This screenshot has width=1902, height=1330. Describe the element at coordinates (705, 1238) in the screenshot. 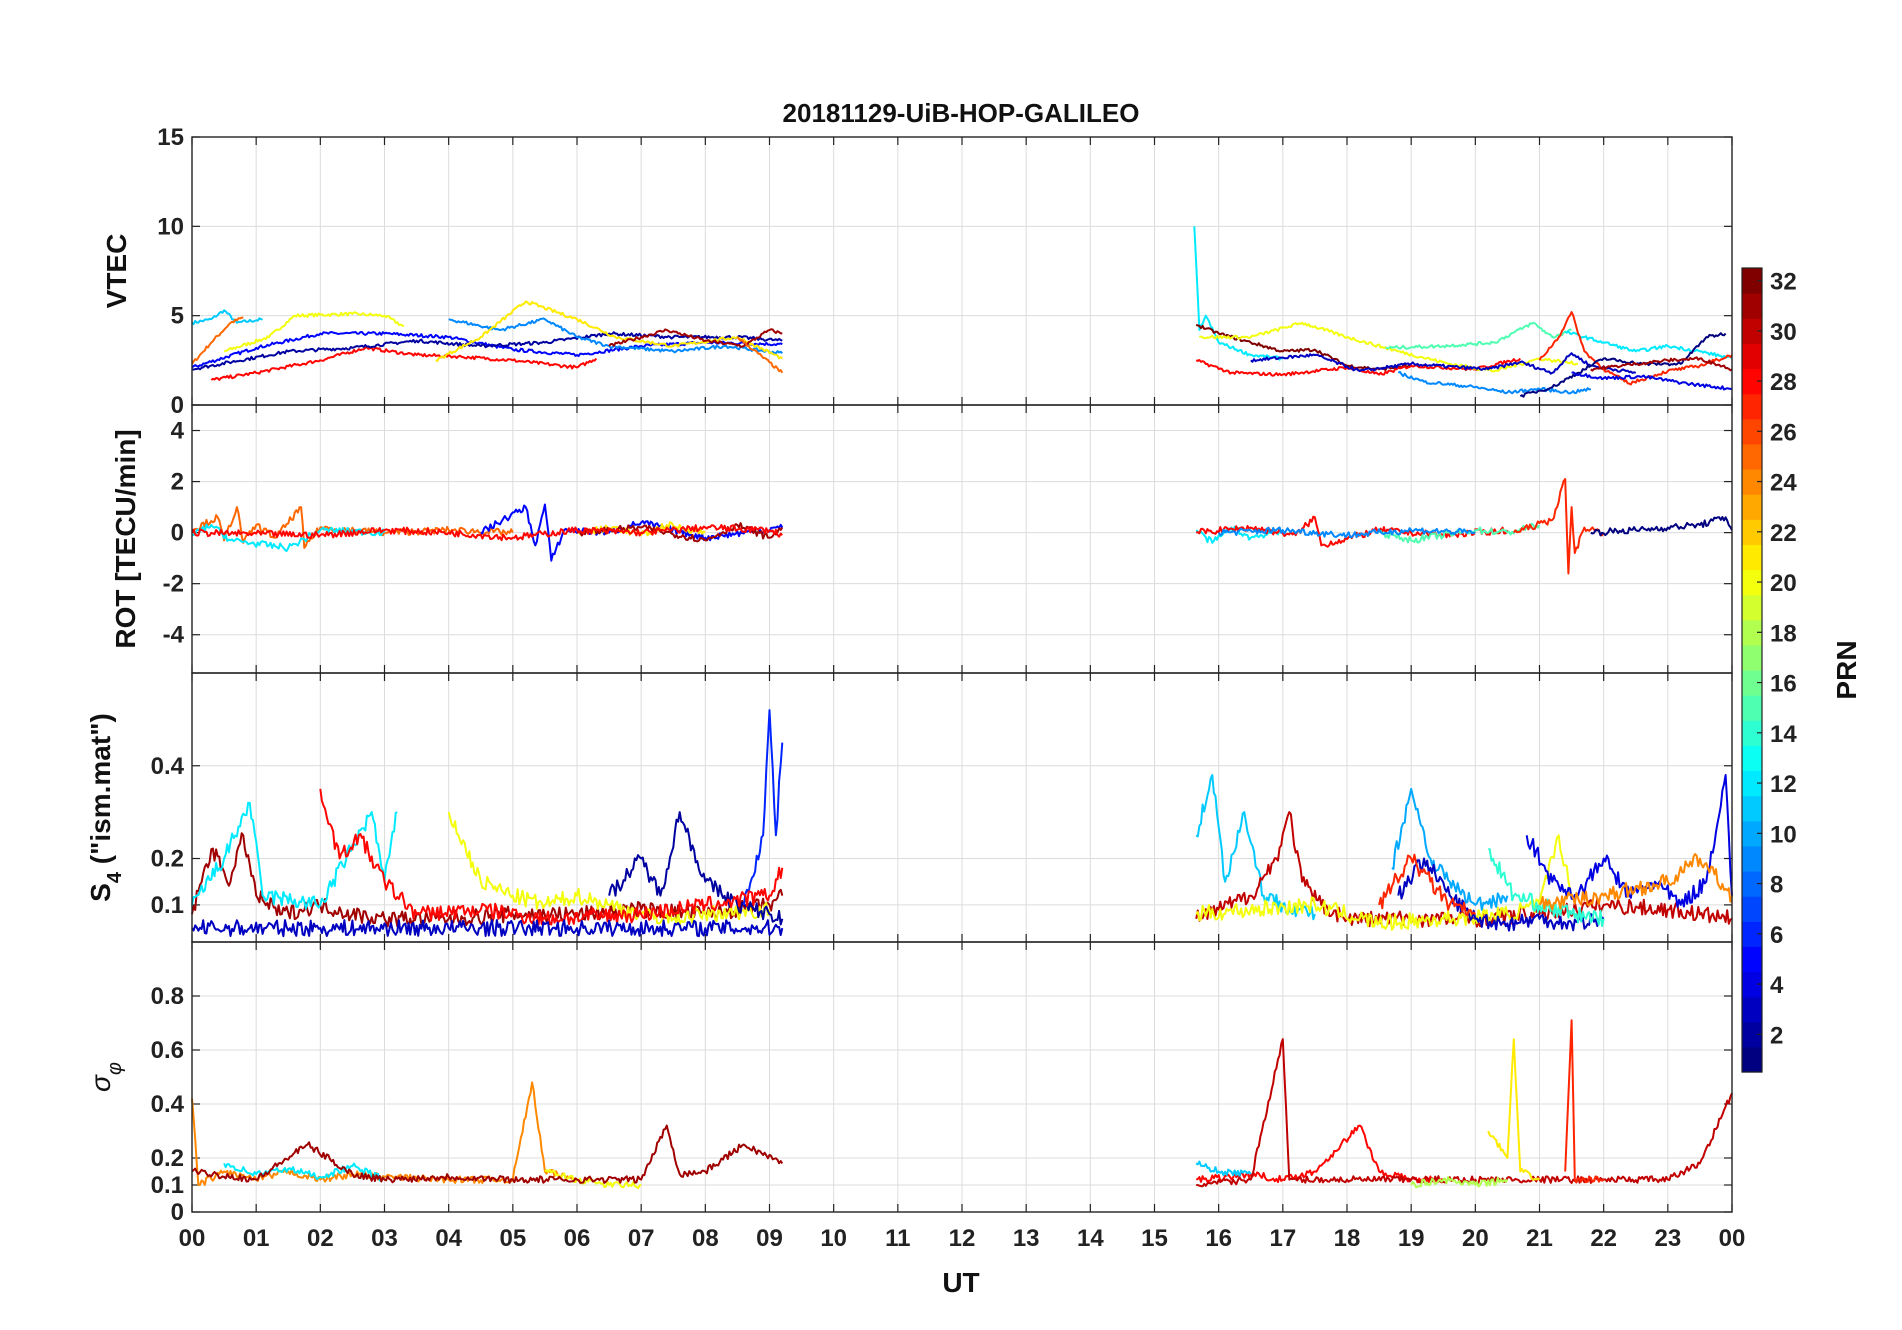

I see `x-tick-label: 08` at that location.